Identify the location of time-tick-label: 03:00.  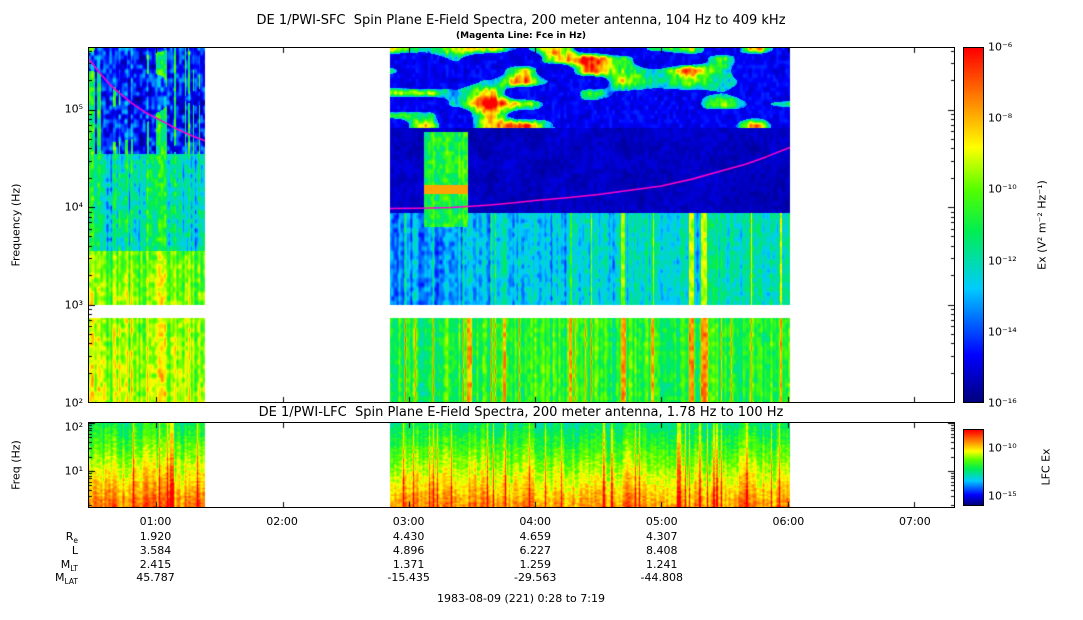
(408, 521).